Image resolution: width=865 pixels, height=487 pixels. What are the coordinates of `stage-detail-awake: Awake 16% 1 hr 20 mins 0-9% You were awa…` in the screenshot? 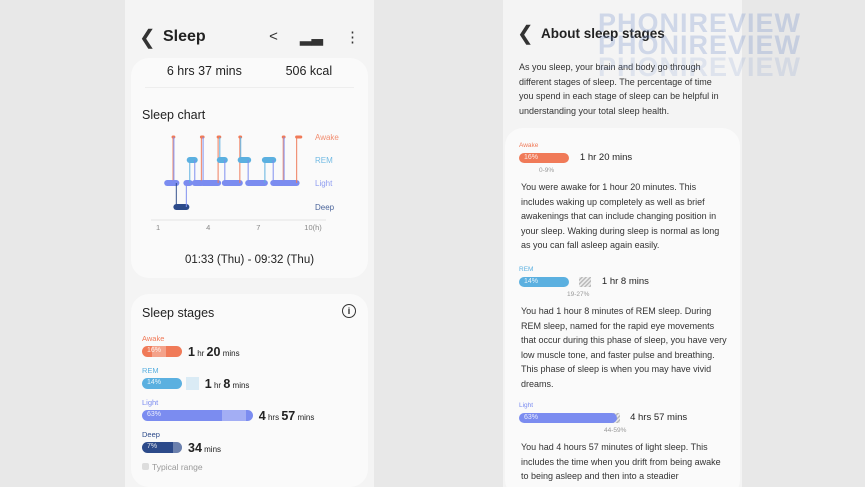 It's located at (624, 196).